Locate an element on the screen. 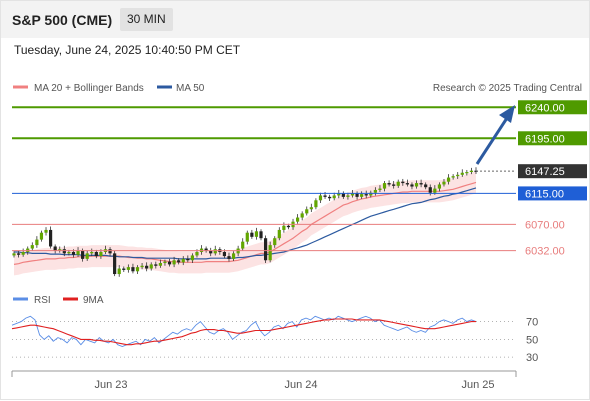  level-tag-6240.00 is located at coordinates (552, 107).